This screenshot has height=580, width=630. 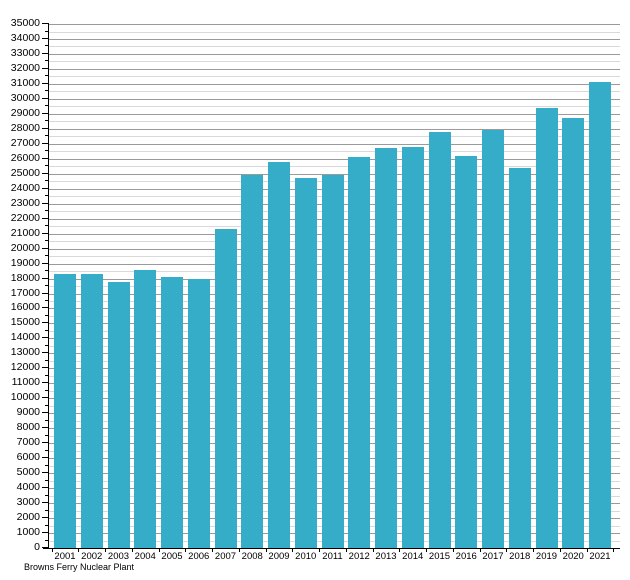 What do you see at coordinates (386, 556) in the screenshot?
I see `x-tick-label-2013: 2013` at bounding box center [386, 556].